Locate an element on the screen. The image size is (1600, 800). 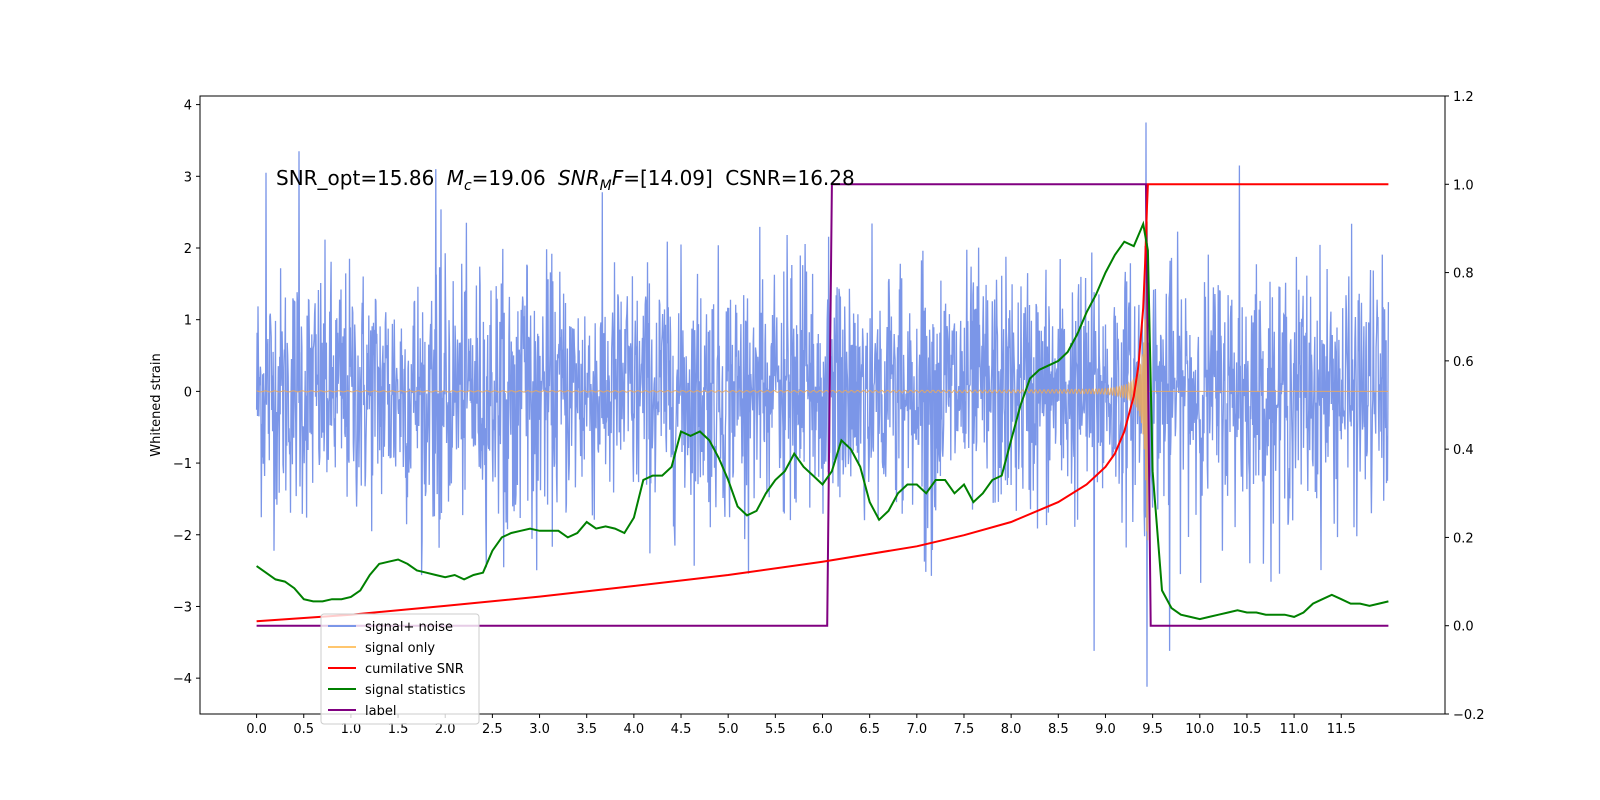
x-tick-label: 0.5 is located at coordinates (303, 729).